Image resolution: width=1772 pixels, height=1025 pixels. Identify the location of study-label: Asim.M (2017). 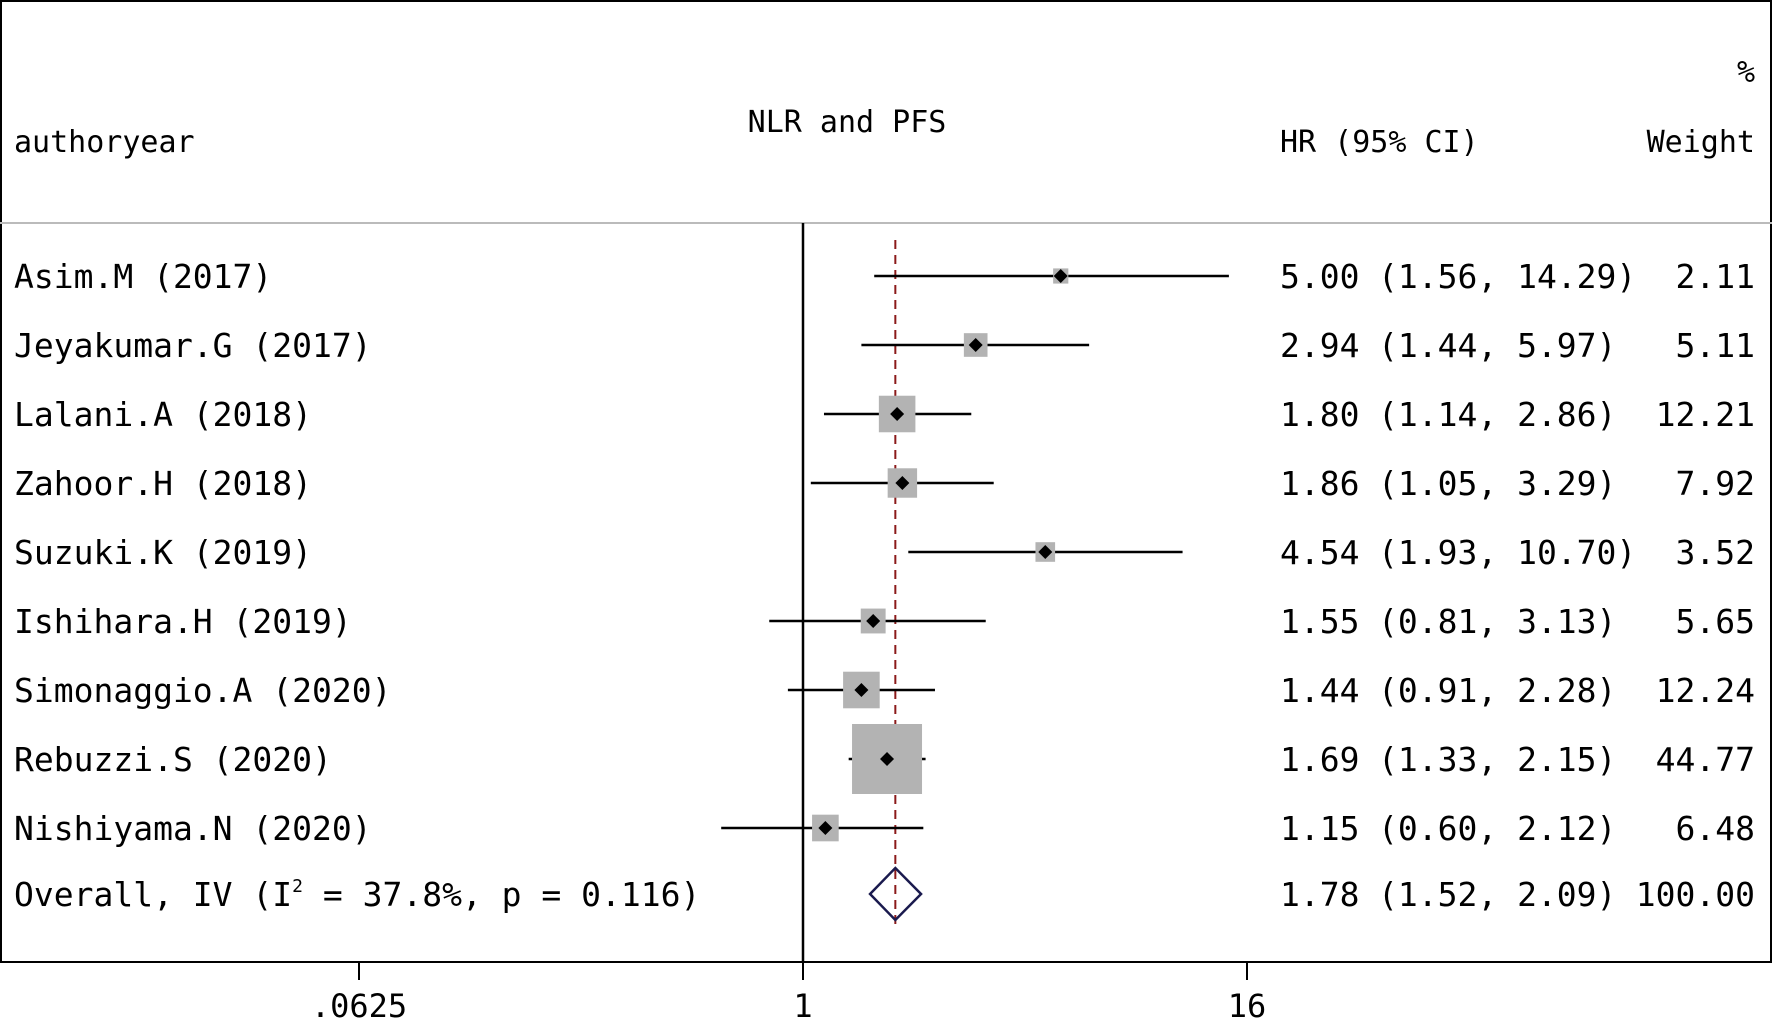
(143, 276).